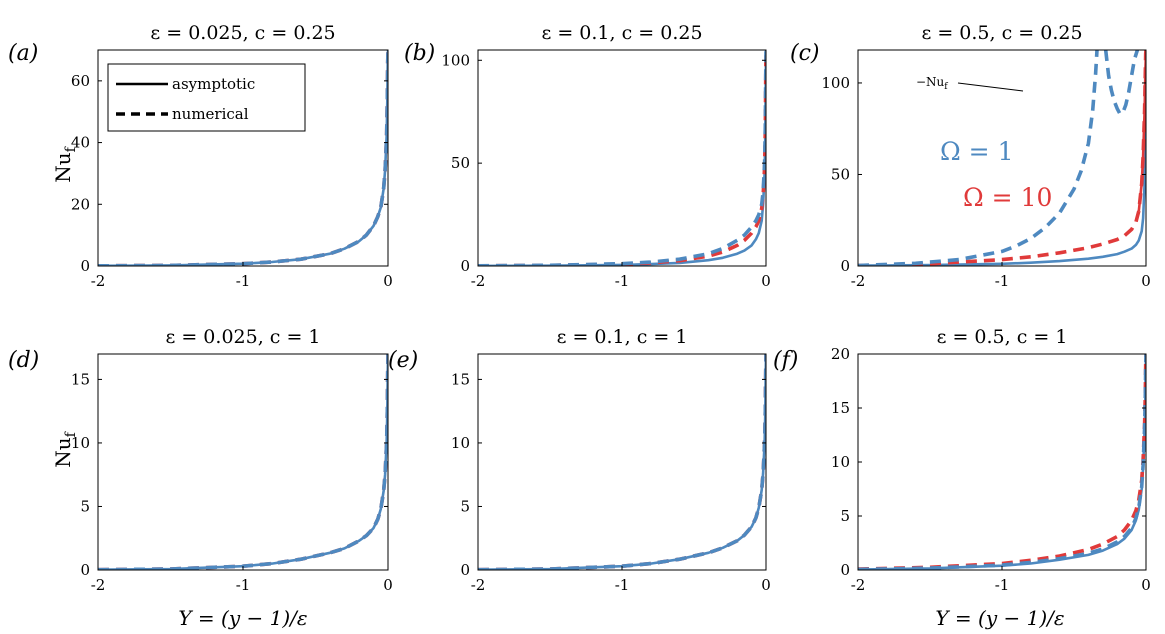  Describe the element at coordinates (242, 33) in the screenshot. I see `panel-title: ε = 0.025, c = 0.25` at that location.